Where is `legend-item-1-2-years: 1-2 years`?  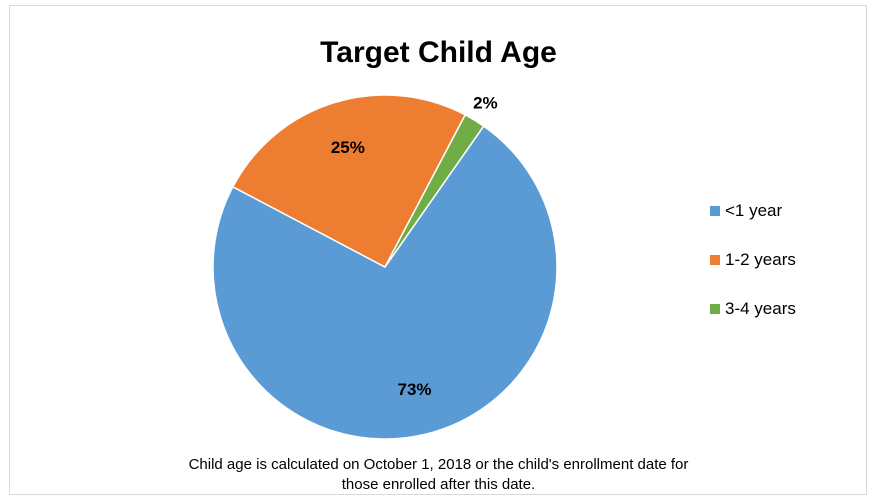
legend-item-1-2-years: 1-2 years is located at coordinates (753, 259).